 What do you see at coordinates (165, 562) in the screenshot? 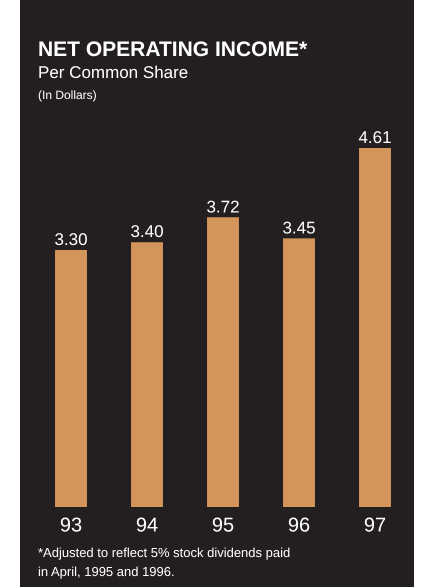
I see `text: *Adjusted to reflect 5% stock dividends paid in April, 1995 and 1996.` at bounding box center [165, 562].